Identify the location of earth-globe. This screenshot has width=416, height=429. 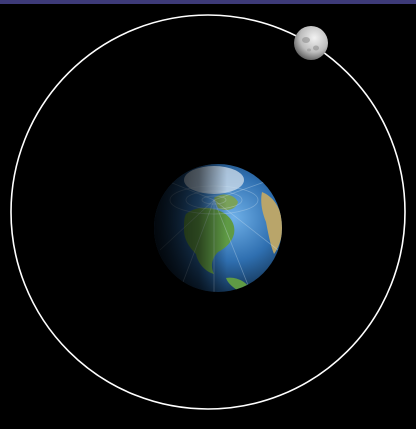
(218, 228).